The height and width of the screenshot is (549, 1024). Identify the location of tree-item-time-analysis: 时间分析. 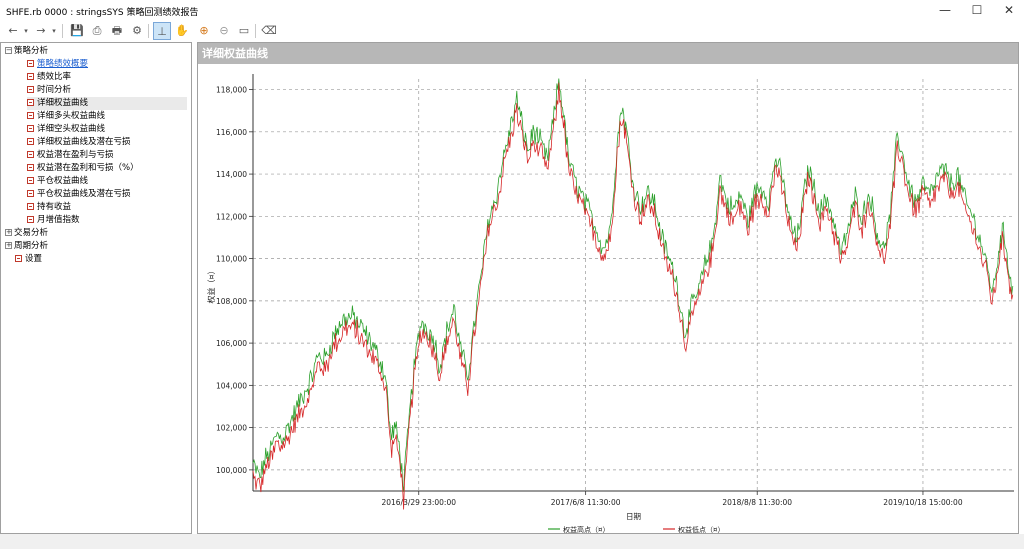
(49, 90).